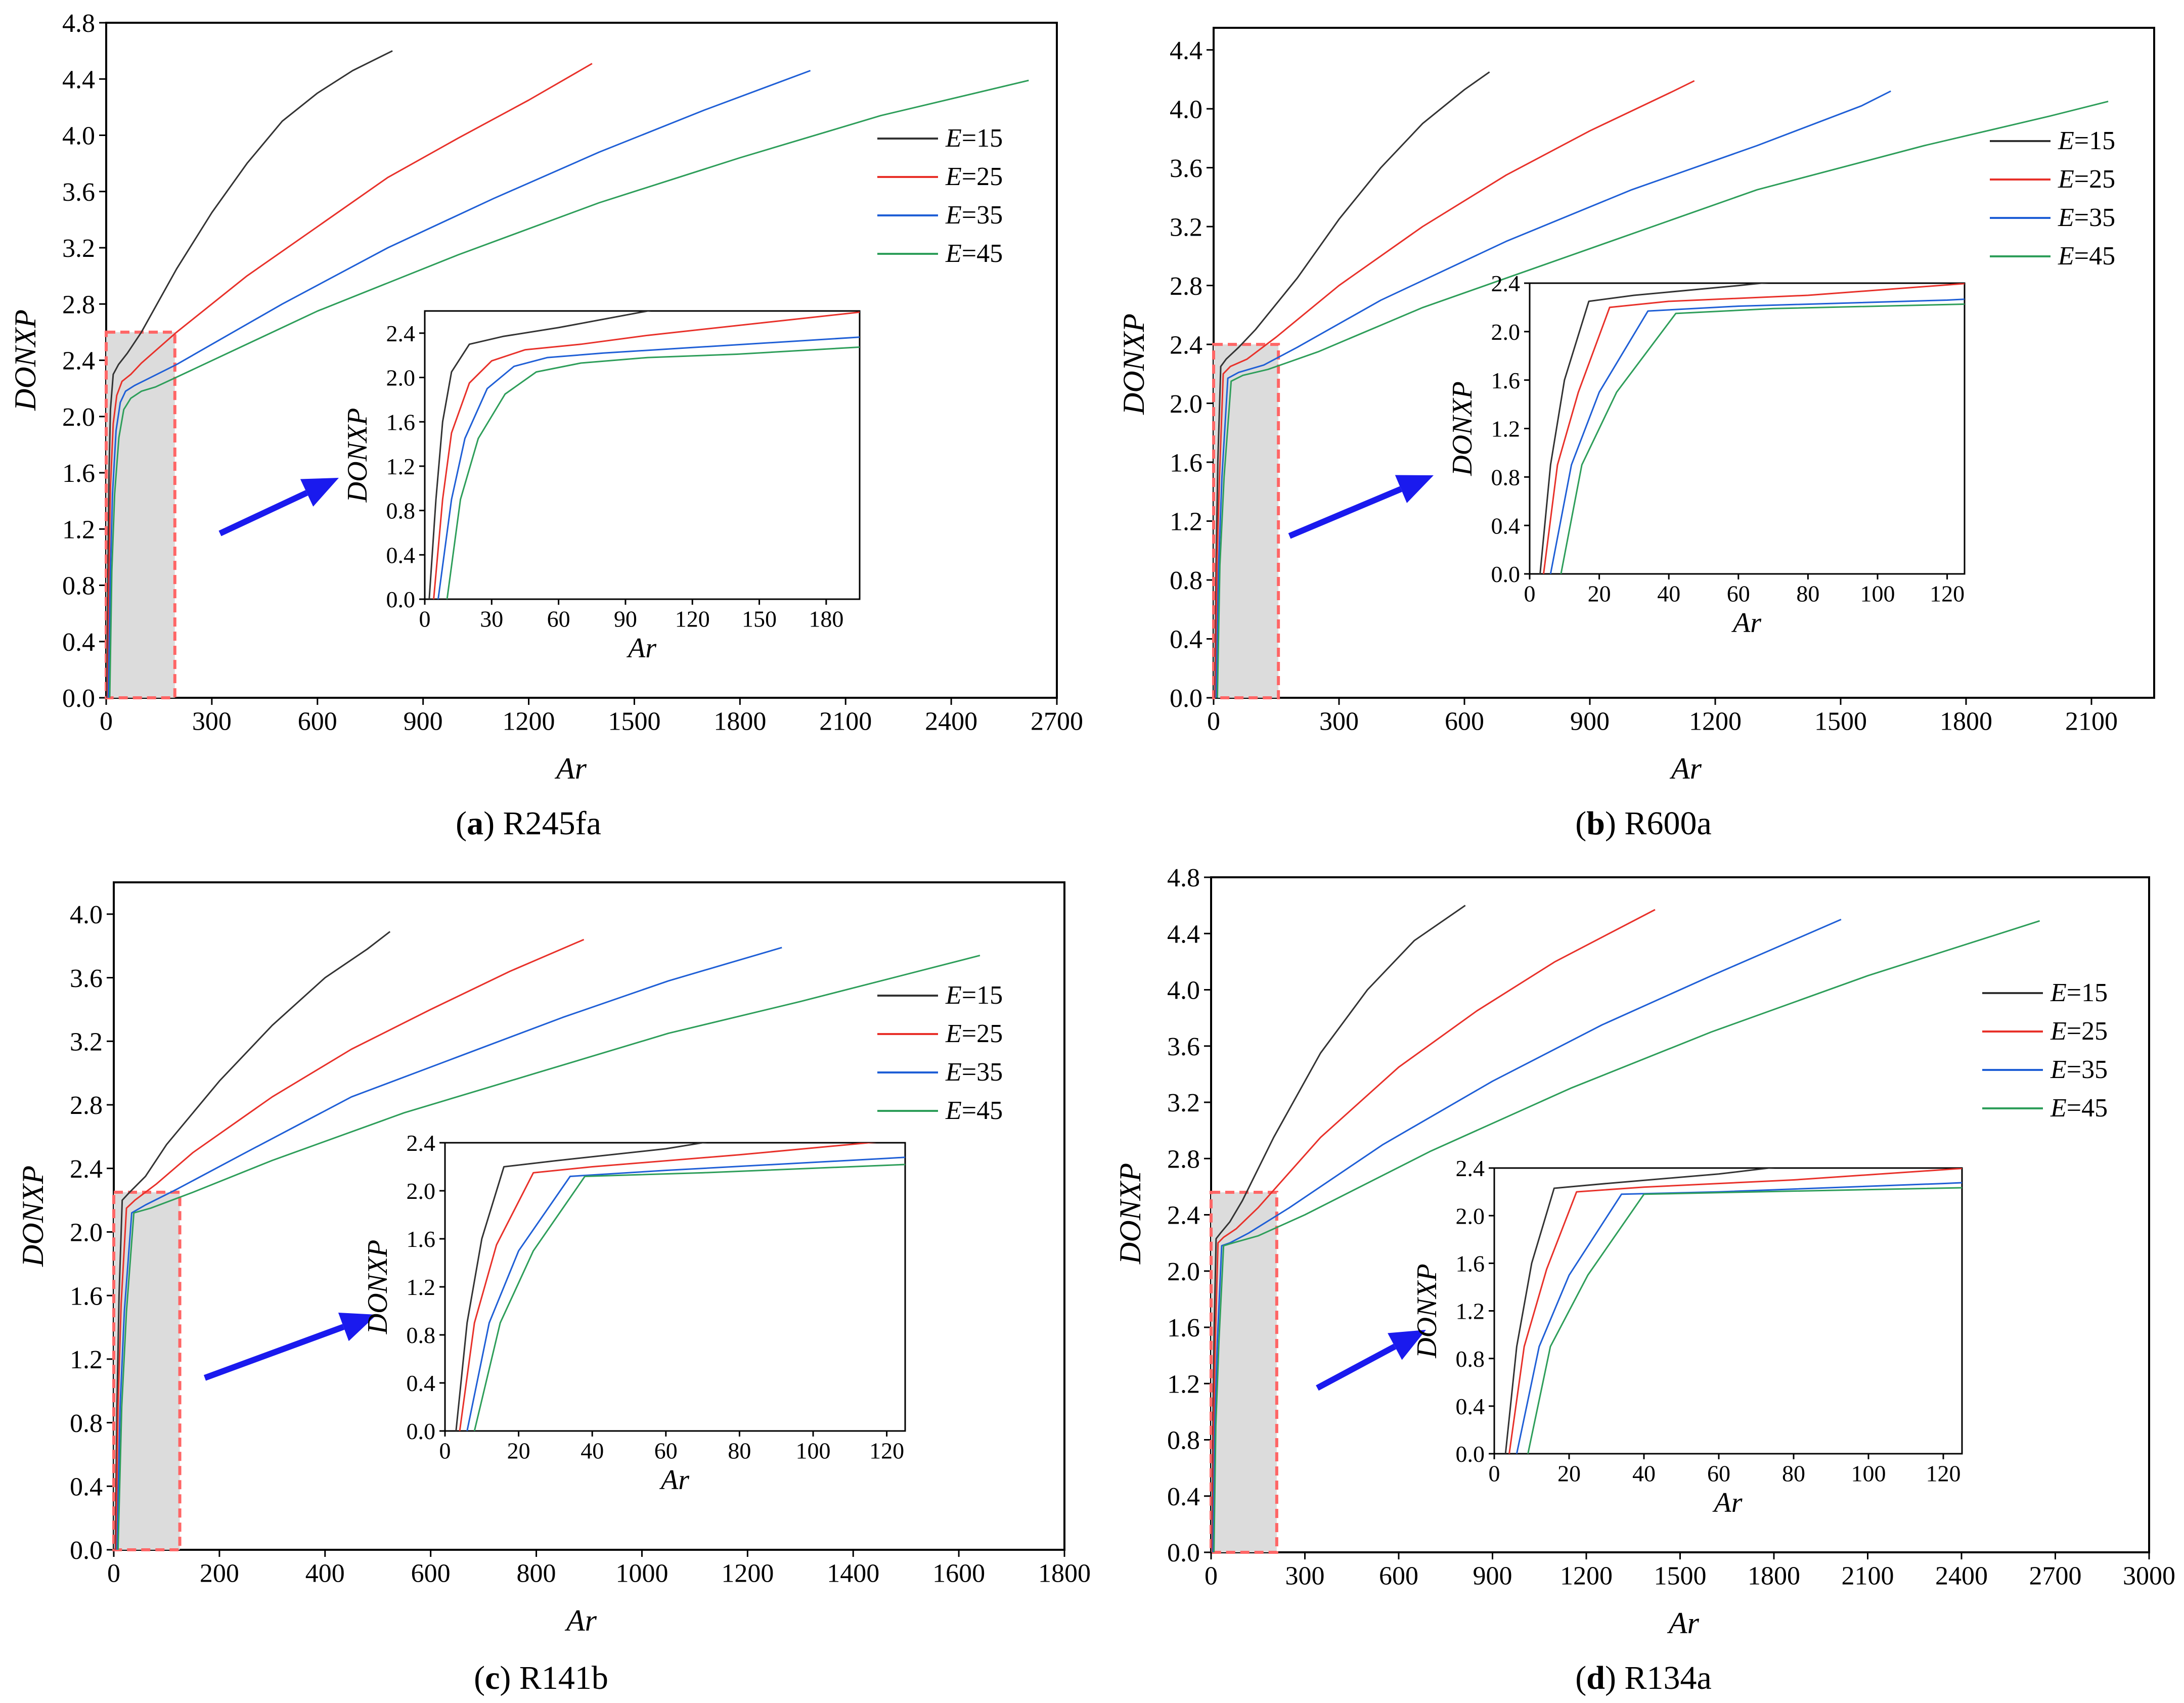  Describe the element at coordinates (1595, 823) in the screenshot. I see `caption-letter: b` at that location.